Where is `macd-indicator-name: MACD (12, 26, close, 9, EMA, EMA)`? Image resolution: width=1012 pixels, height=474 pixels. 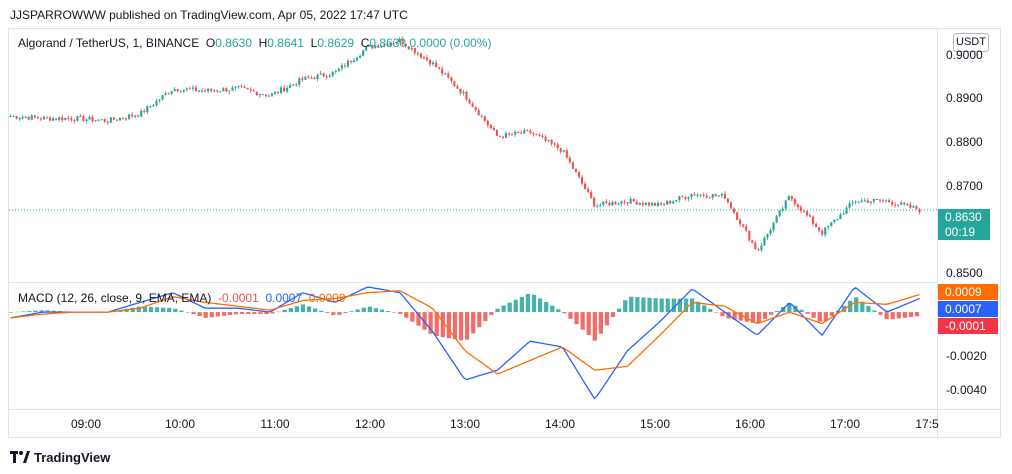
macd-indicator-name: MACD (12, 26, close, 9, EMA, EMA) is located at coordinates (115, 298).